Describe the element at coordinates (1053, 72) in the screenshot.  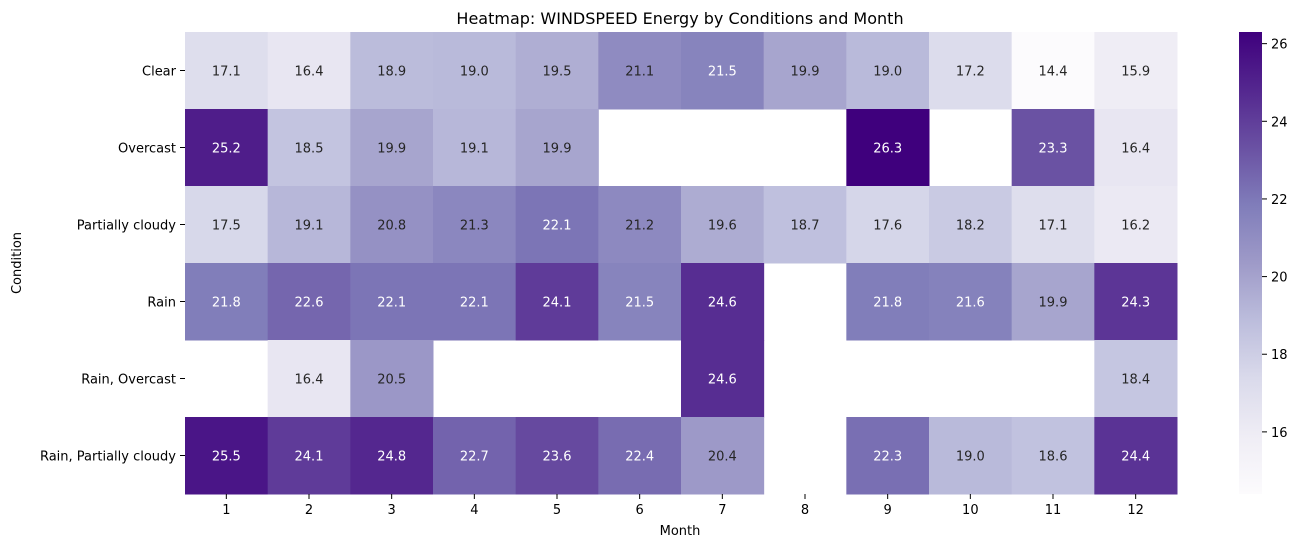
I see `cell-value-label: 14.4` at that location.